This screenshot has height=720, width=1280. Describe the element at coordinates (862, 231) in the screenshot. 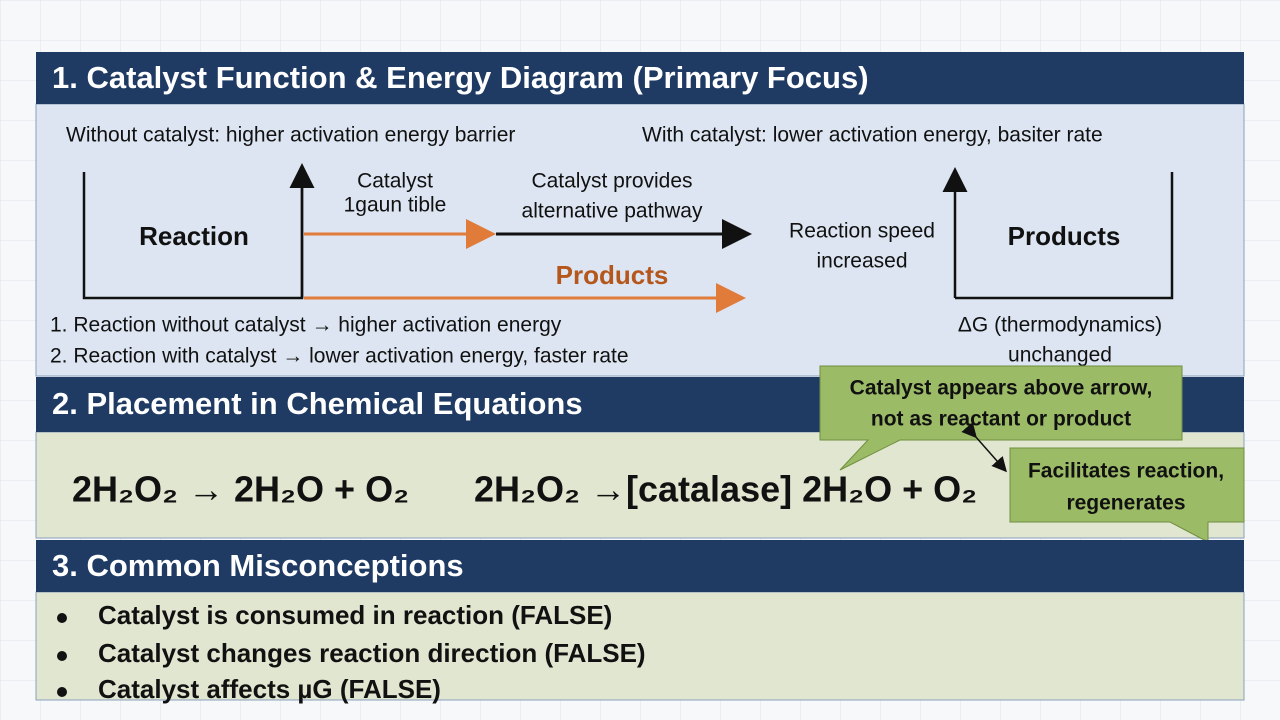

I see `label: Reaction speed` at that location.